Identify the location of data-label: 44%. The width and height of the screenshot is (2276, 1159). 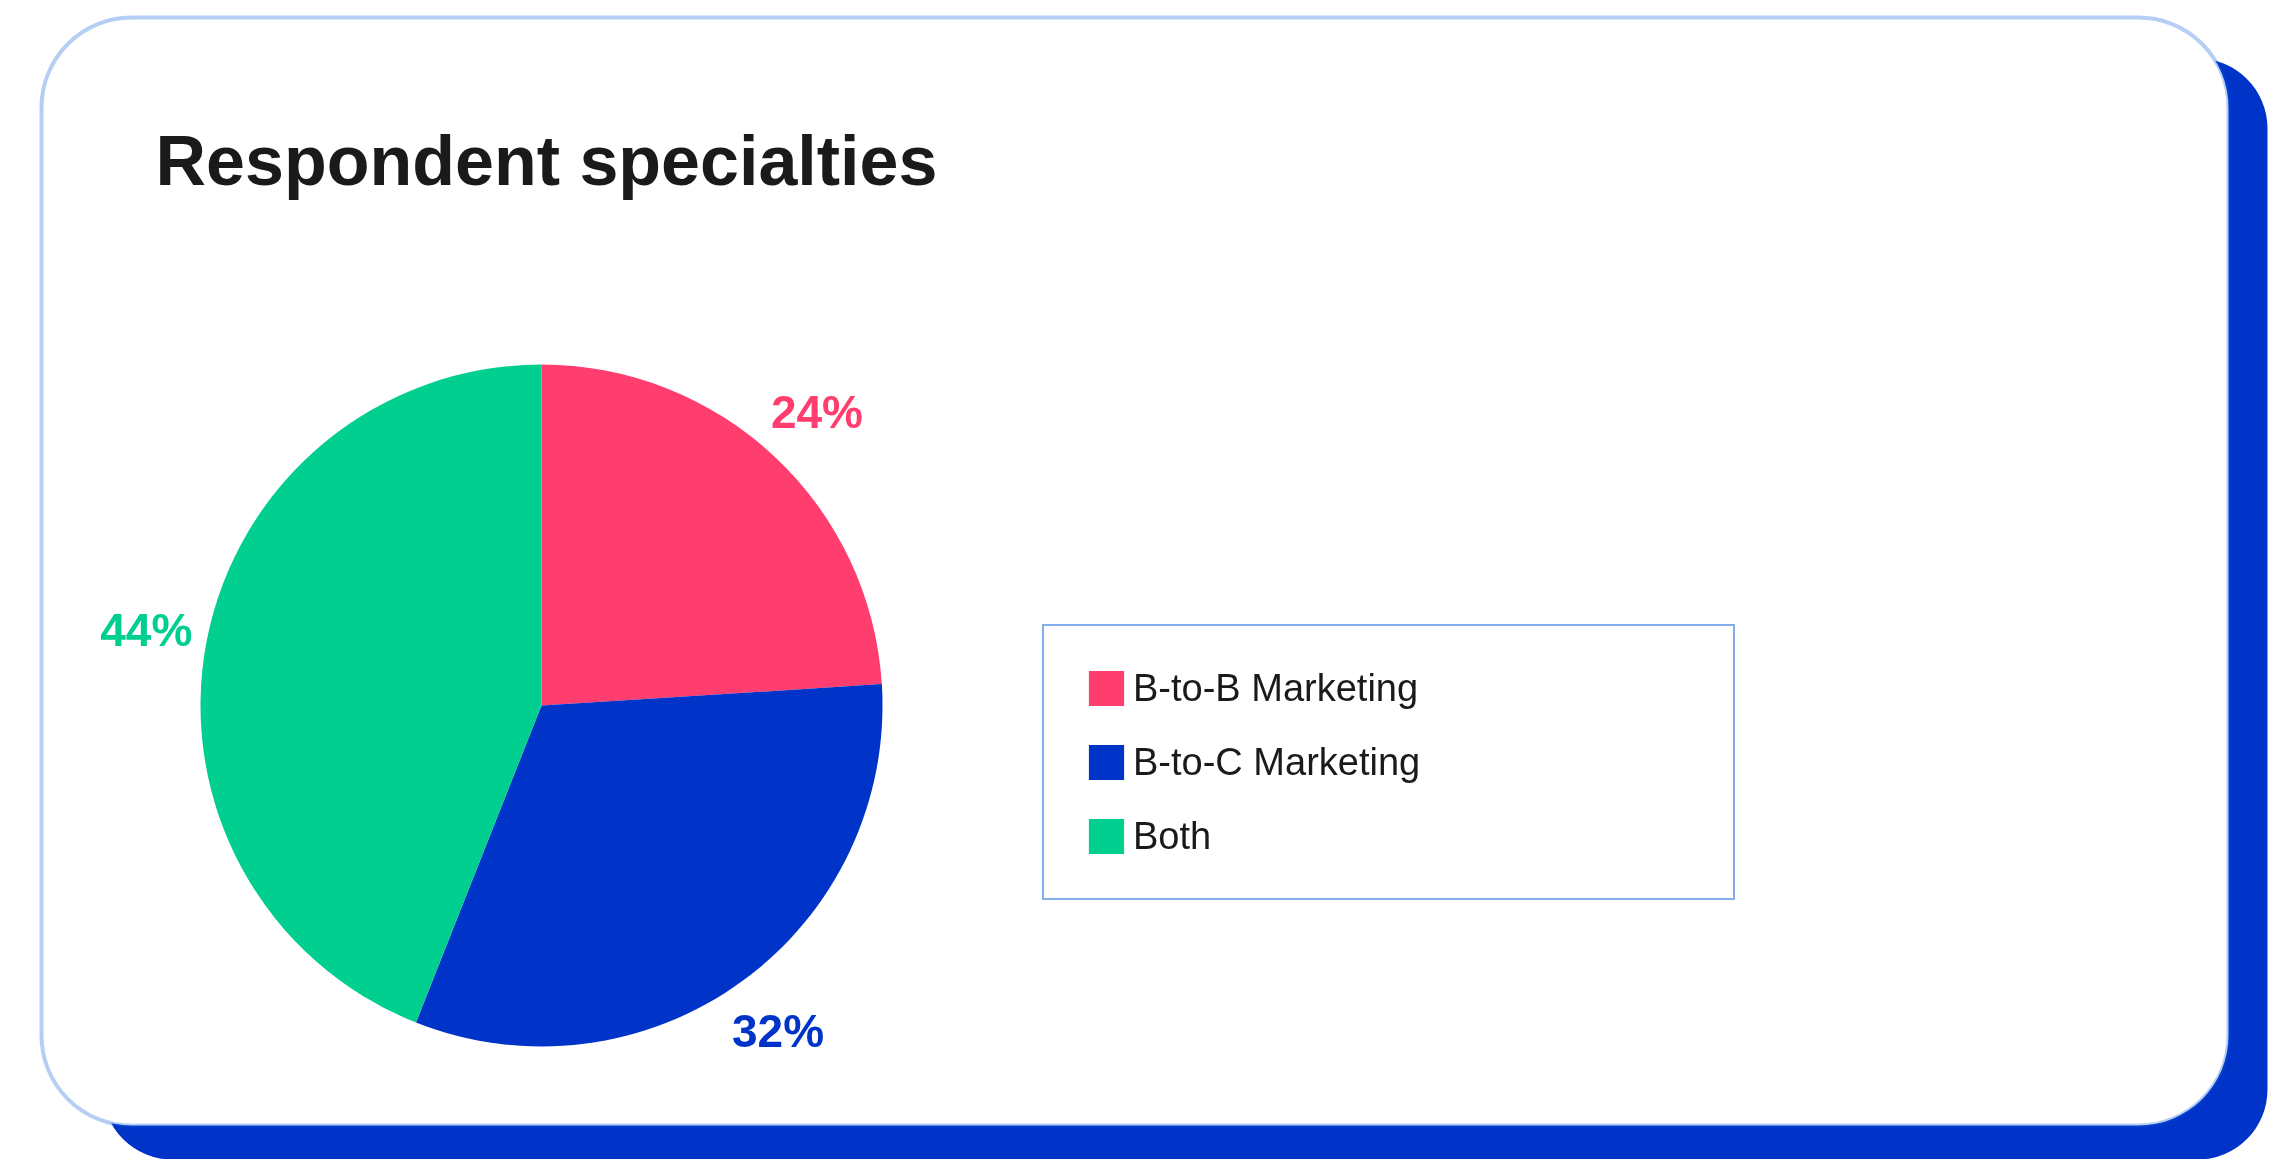
(146, 630).